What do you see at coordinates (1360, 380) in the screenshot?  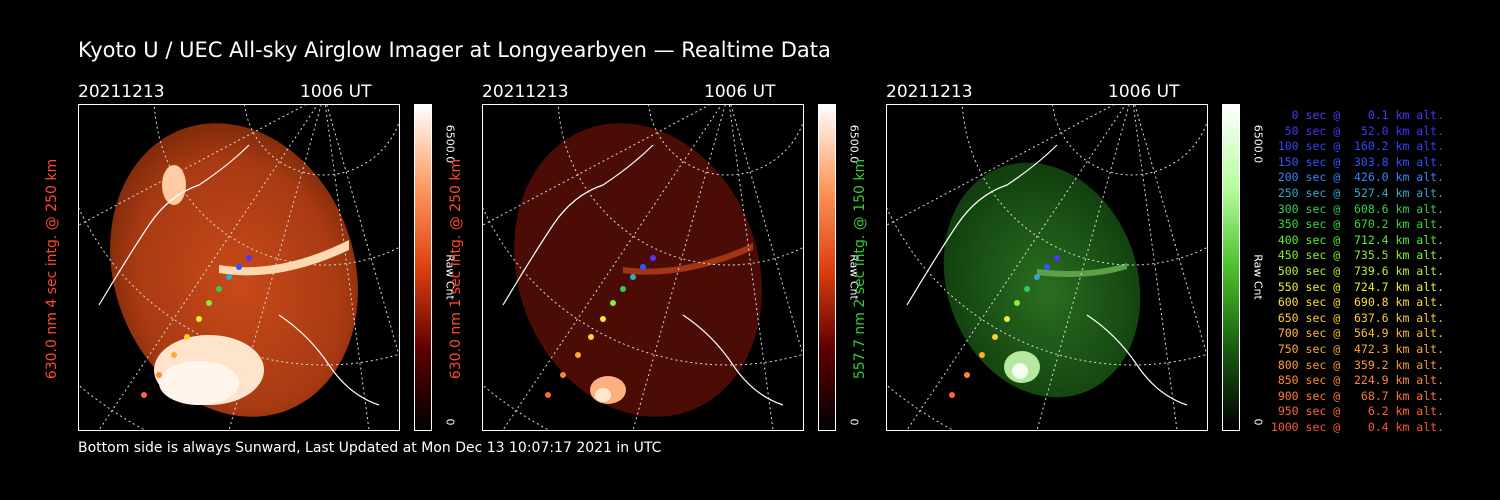 I see `legend-entry: 850 sec @ 224.9 km alt.` at bounding box center [1360, 380].